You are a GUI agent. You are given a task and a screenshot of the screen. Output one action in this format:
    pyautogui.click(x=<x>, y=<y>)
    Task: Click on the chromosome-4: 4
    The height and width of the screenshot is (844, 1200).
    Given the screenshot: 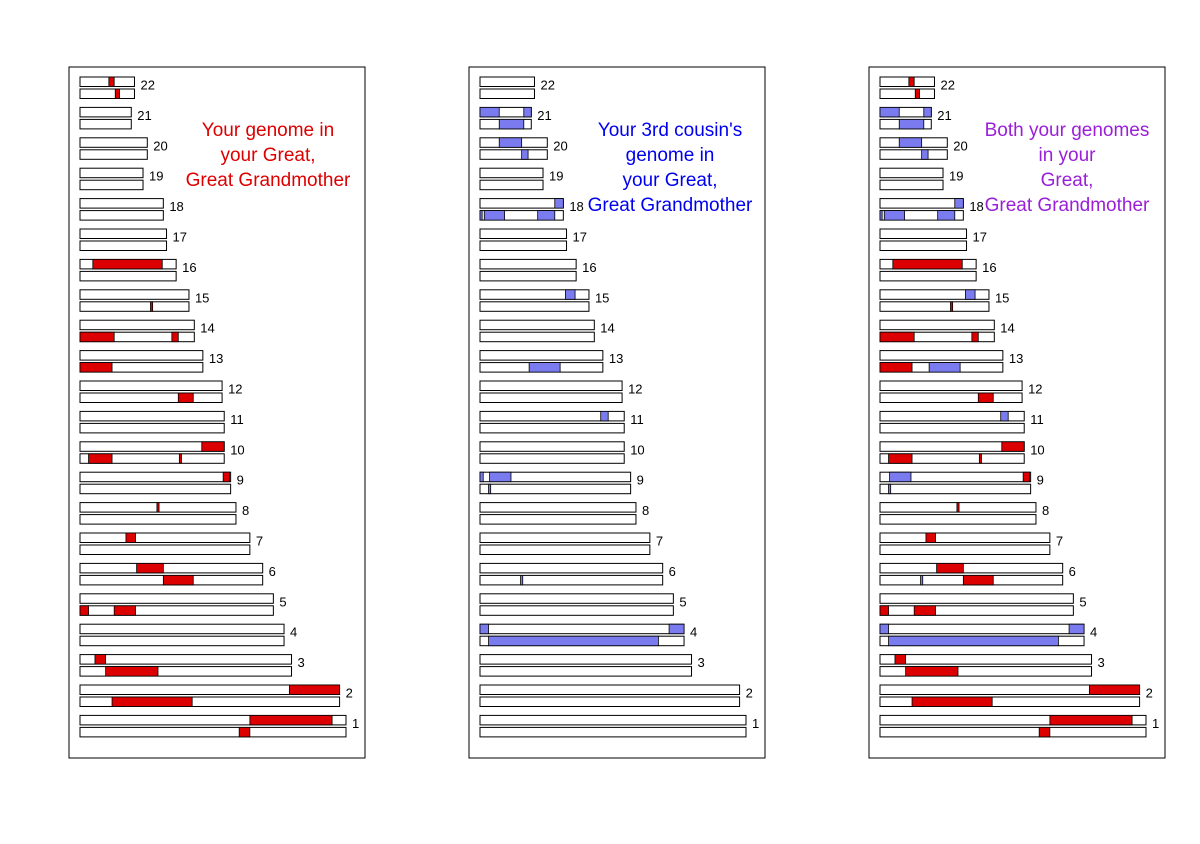 What is the action you would take?
    pyautogui.click(x=588, y=635)
    